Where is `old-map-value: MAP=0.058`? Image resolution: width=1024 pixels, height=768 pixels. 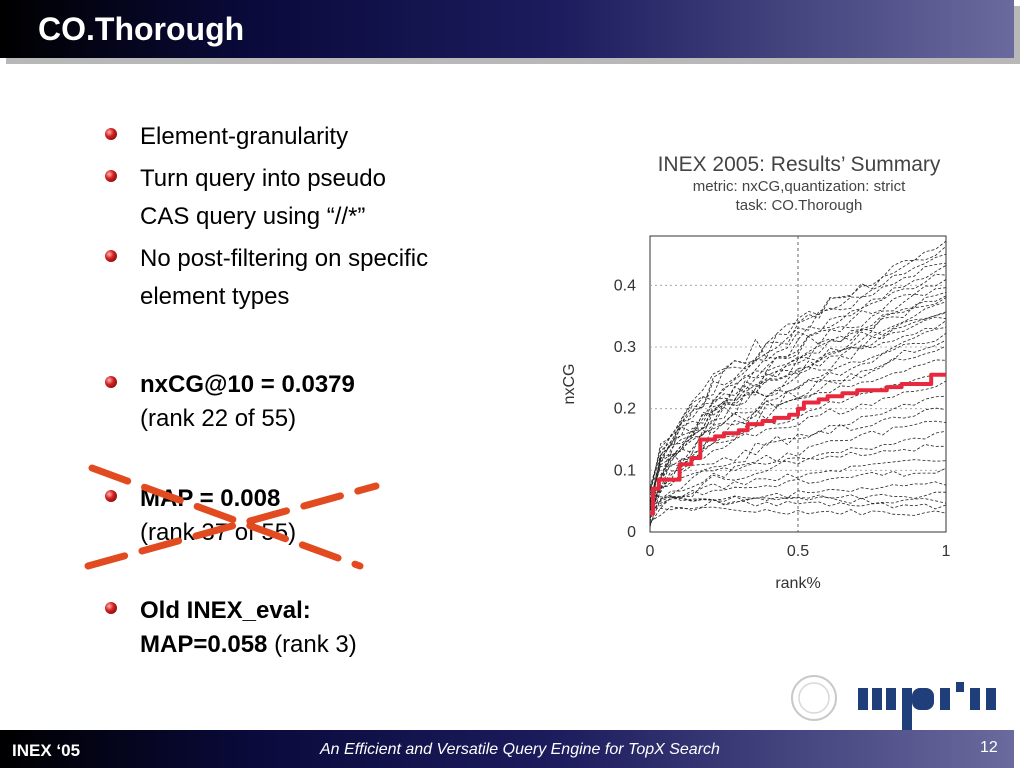
old-map-value: MAP=0.058 is located at coordinates (204, 644).